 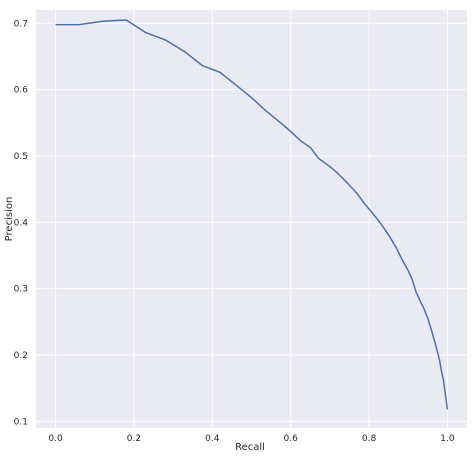 What do you see at coordinates (212, 439) in the screenshot?
I see `x-tick-label: 0.4` at bounding box center [212, 439].